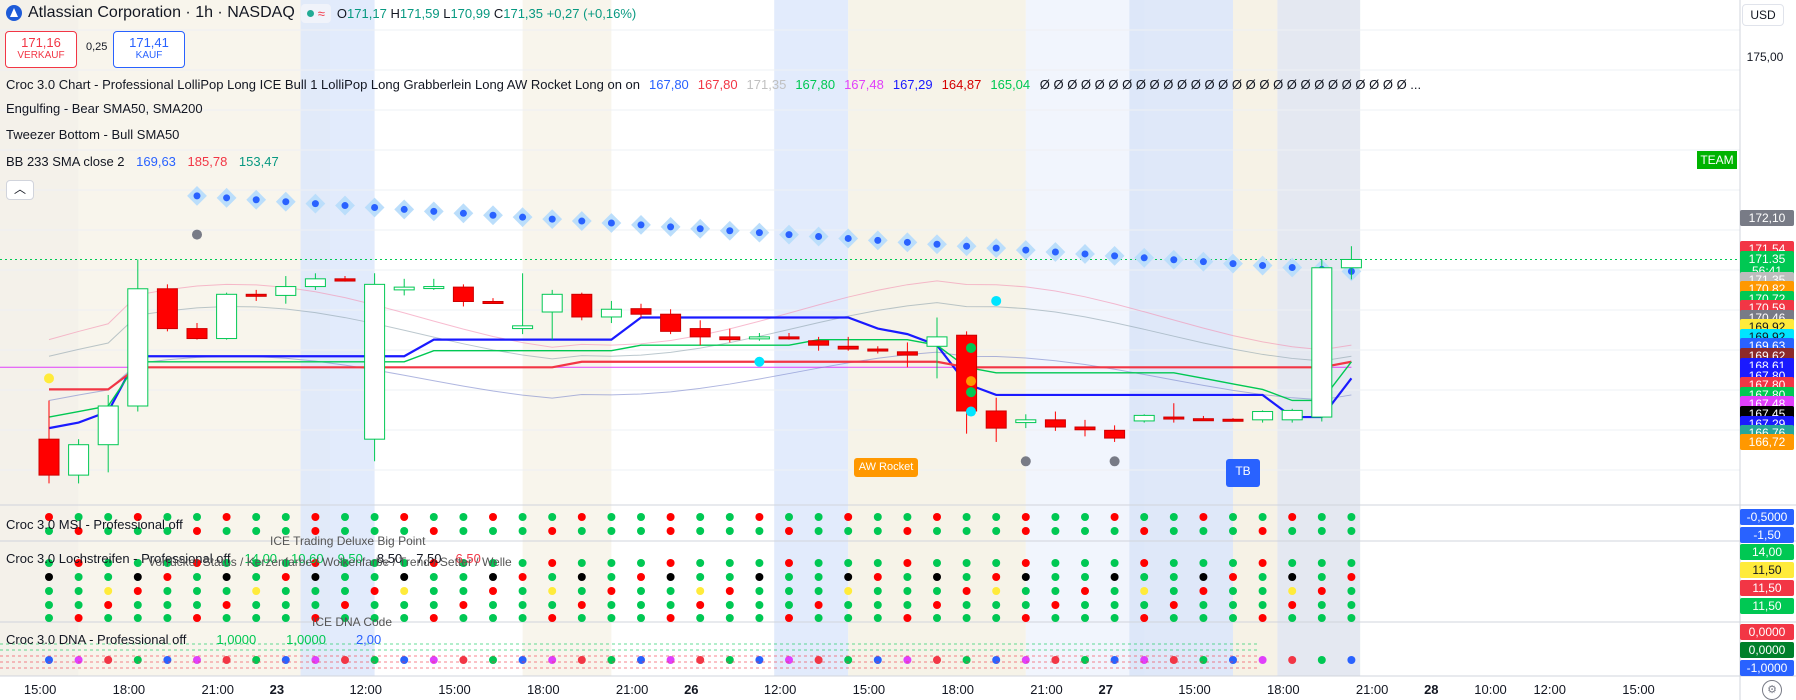  Describe the element at coordinates (41, 49) in the screenshot. I see `sell-button: 171,16 VERKAUF` at that location.